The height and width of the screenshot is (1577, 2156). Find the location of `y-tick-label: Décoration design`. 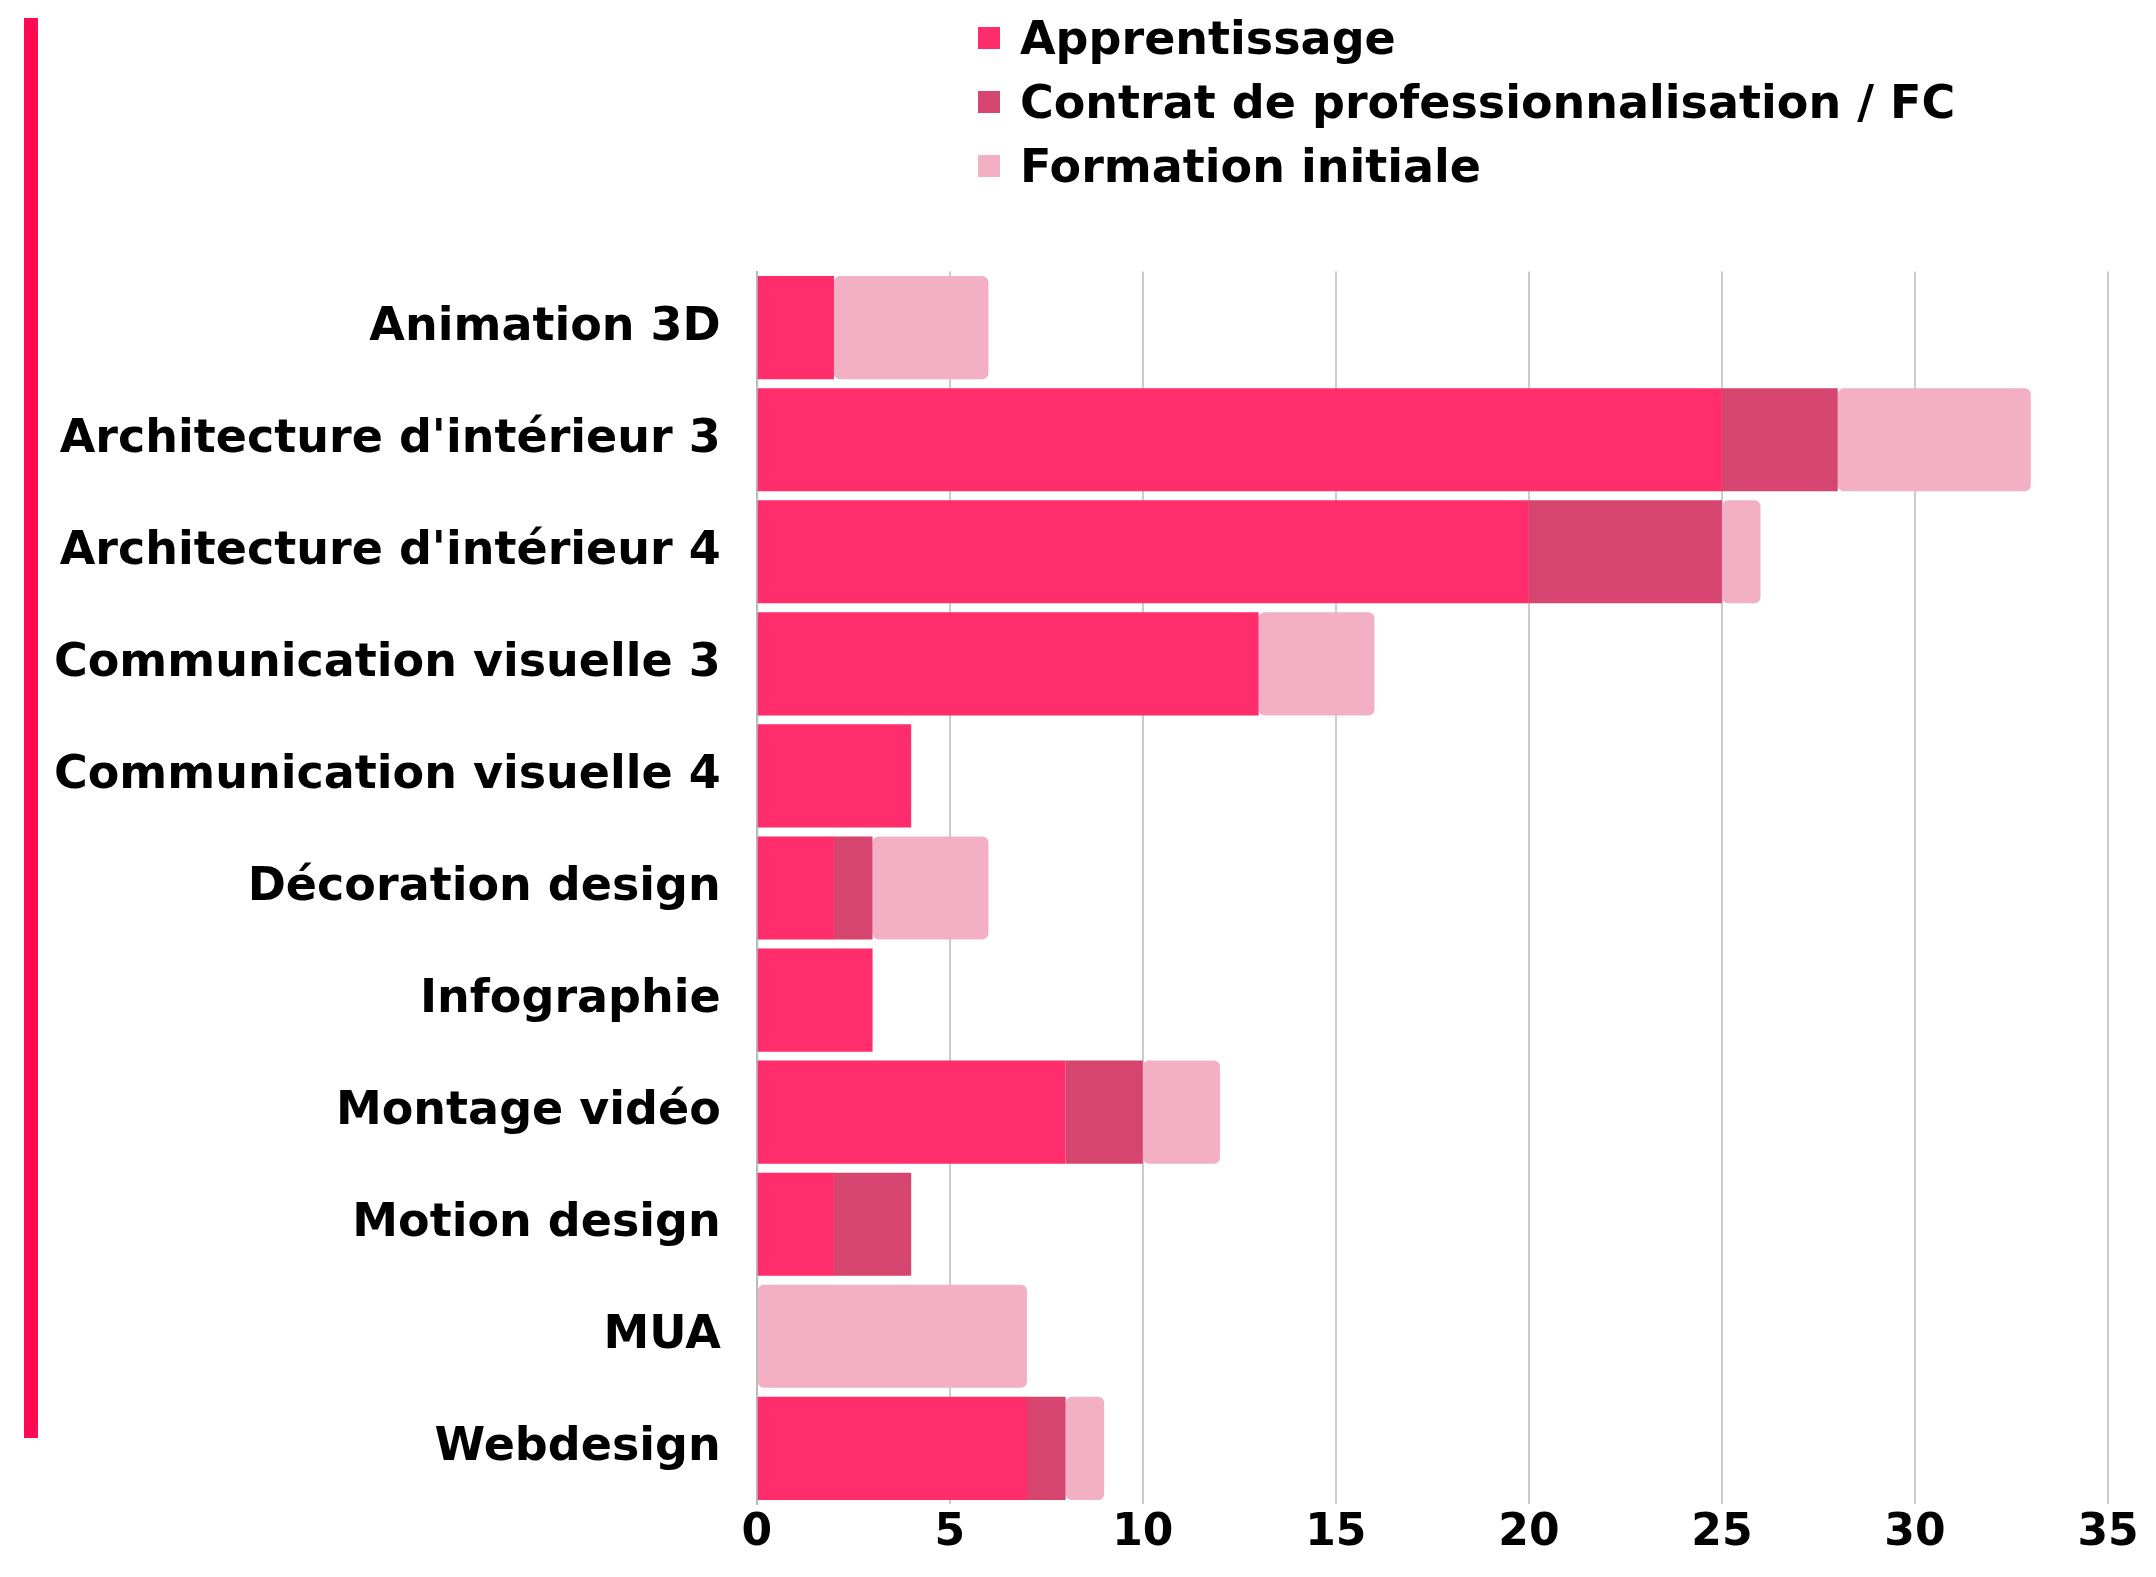

y-tick-label: Décoration design is located at coordinates (484, 883).